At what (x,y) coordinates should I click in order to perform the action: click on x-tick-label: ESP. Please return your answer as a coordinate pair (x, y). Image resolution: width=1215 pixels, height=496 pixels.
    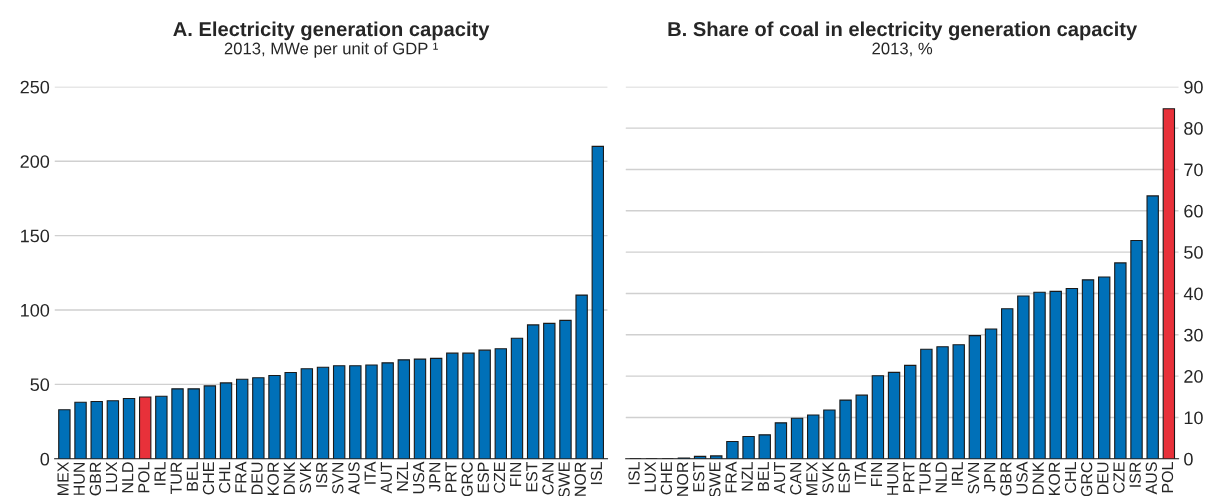
    Looking at the image, I should click on (483, 477).